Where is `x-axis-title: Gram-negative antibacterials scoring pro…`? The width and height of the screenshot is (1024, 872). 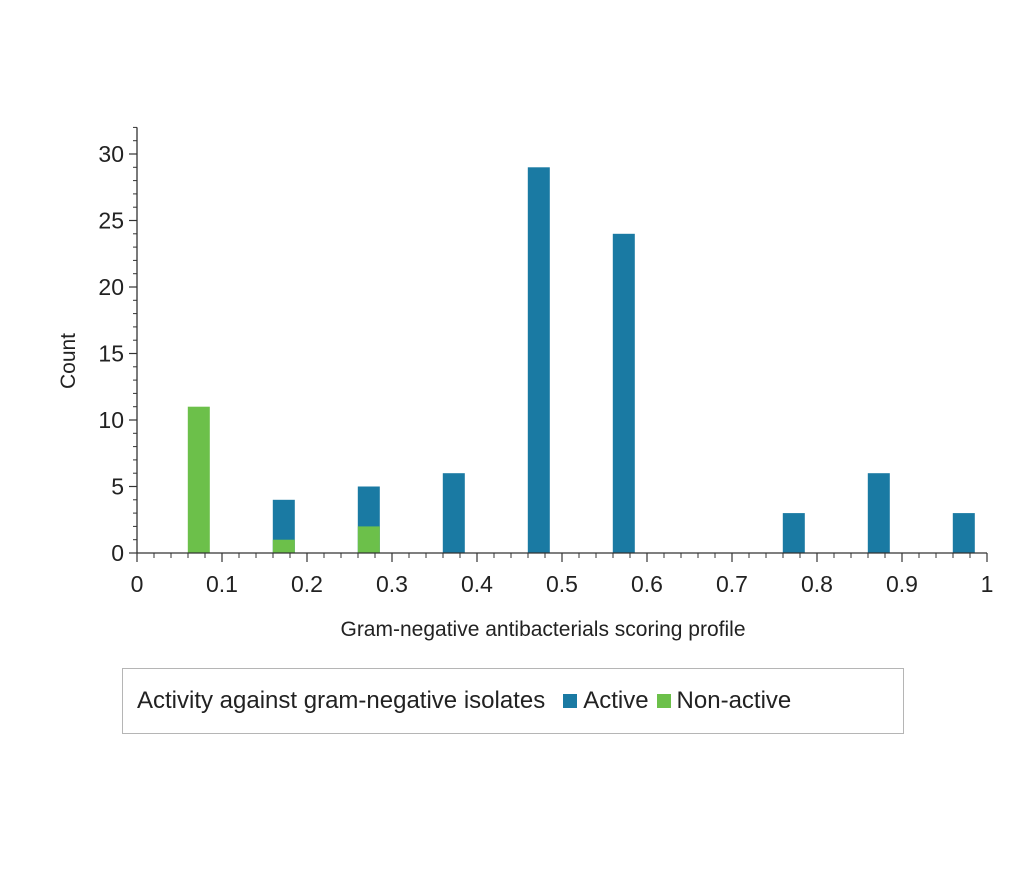 x-axis-title: Gram-negative antibacterials scoring pro… is located at coordinates (542, 629).